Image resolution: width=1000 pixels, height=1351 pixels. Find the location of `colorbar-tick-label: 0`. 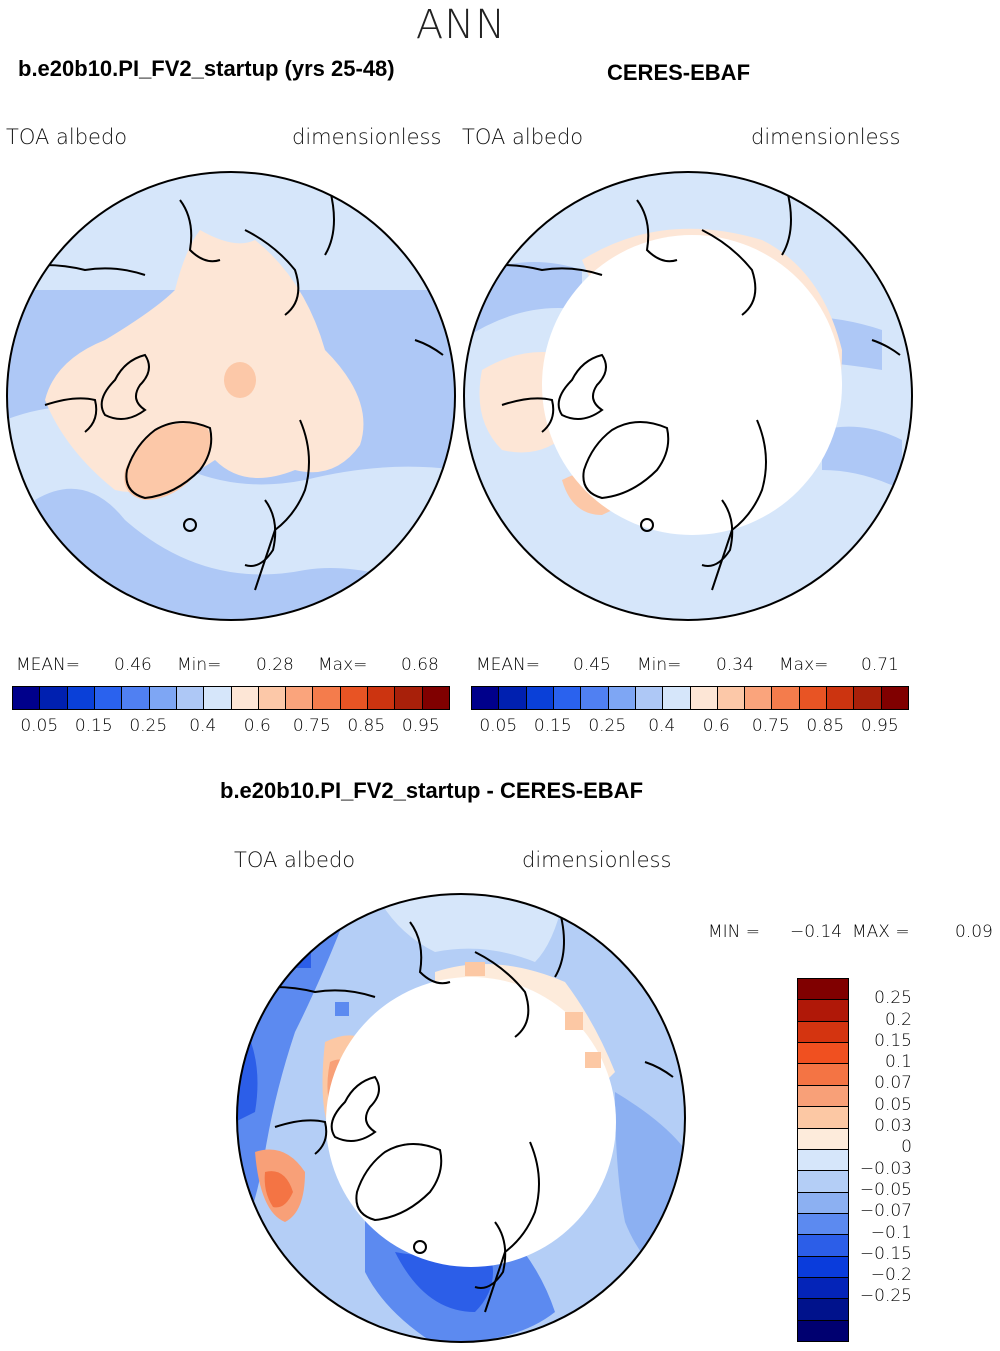

colorbar-tick-label: 0 is located at coordinates (906, 1147).